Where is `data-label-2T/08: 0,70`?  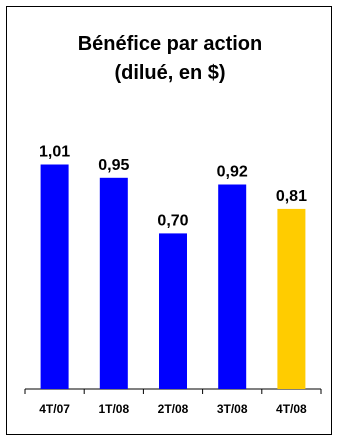 data-label-2T/08: 0,70 is located at coordinates (172, 220).